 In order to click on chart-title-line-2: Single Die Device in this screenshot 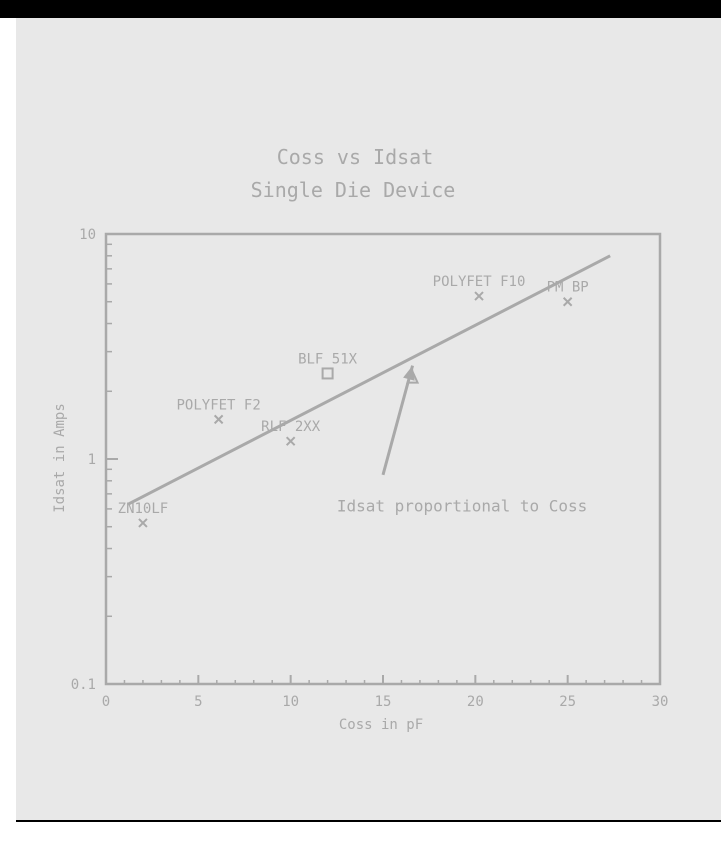, I will do `click(353, 190)`.